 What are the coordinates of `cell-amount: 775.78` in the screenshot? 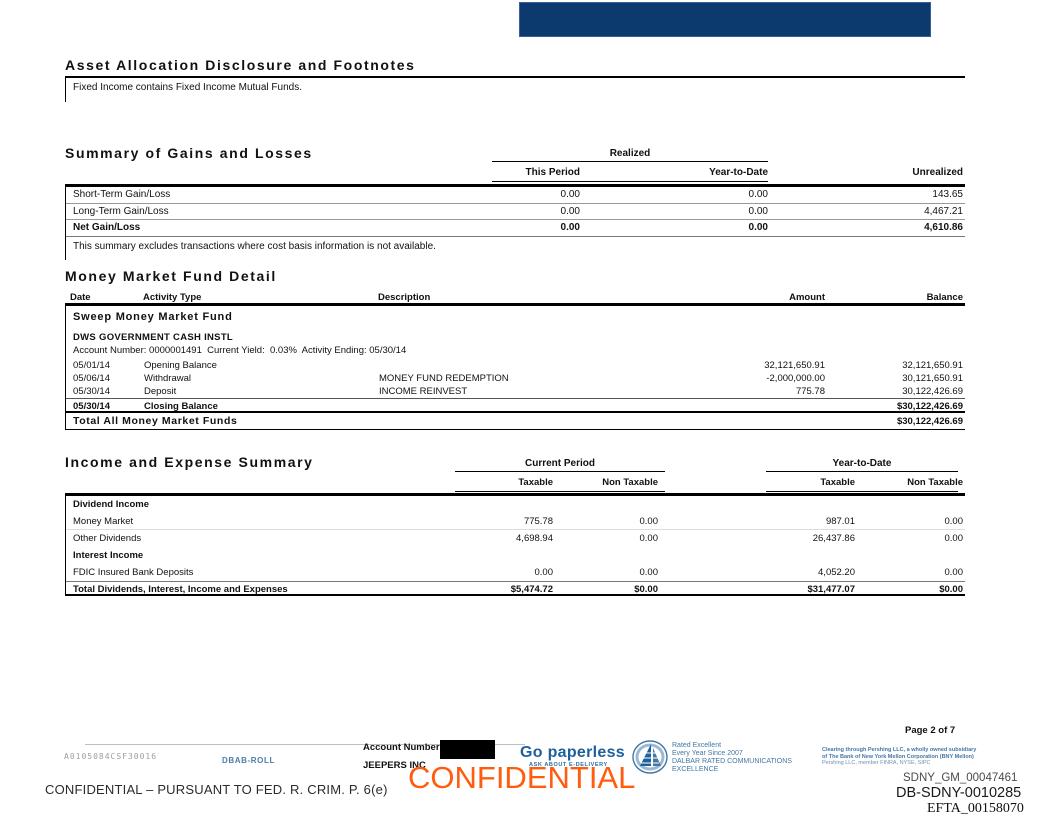 It's located at (810, 391).